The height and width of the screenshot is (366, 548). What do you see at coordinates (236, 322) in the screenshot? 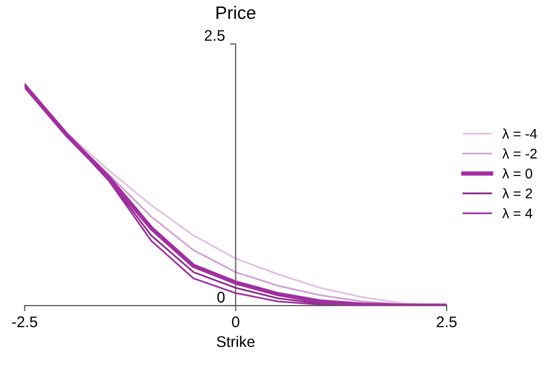
I see `x-tick-label: 0` at bounding box center [236, 322].